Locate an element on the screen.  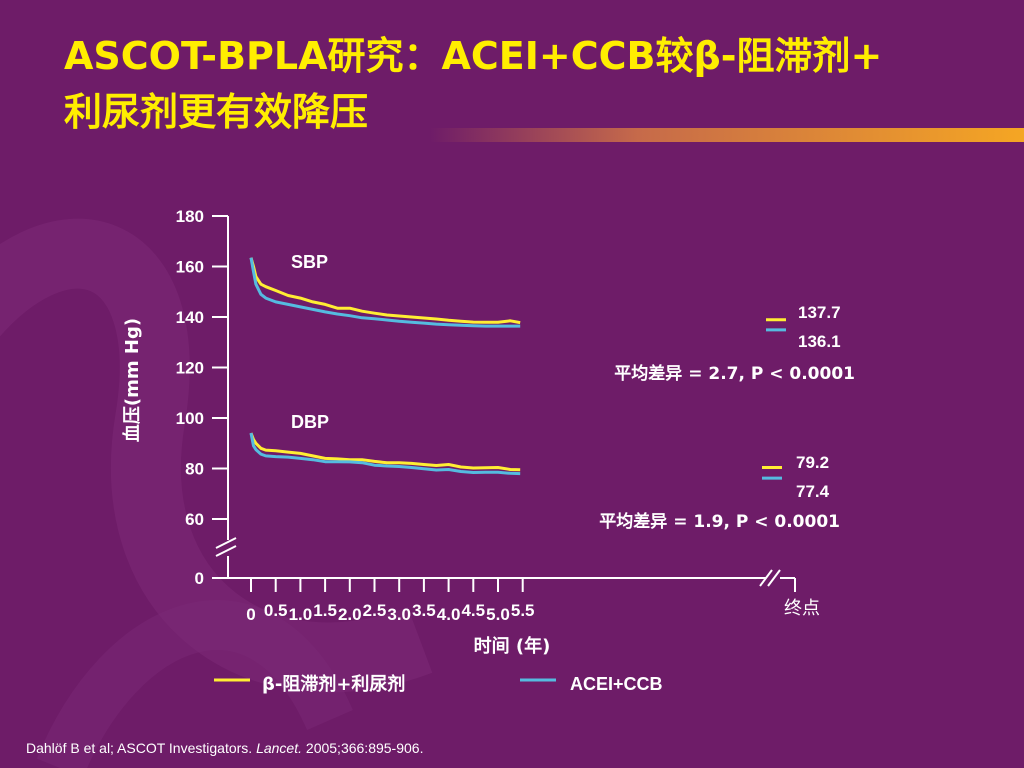
y-tick-label: 0 is located at coordinates (199, 578).